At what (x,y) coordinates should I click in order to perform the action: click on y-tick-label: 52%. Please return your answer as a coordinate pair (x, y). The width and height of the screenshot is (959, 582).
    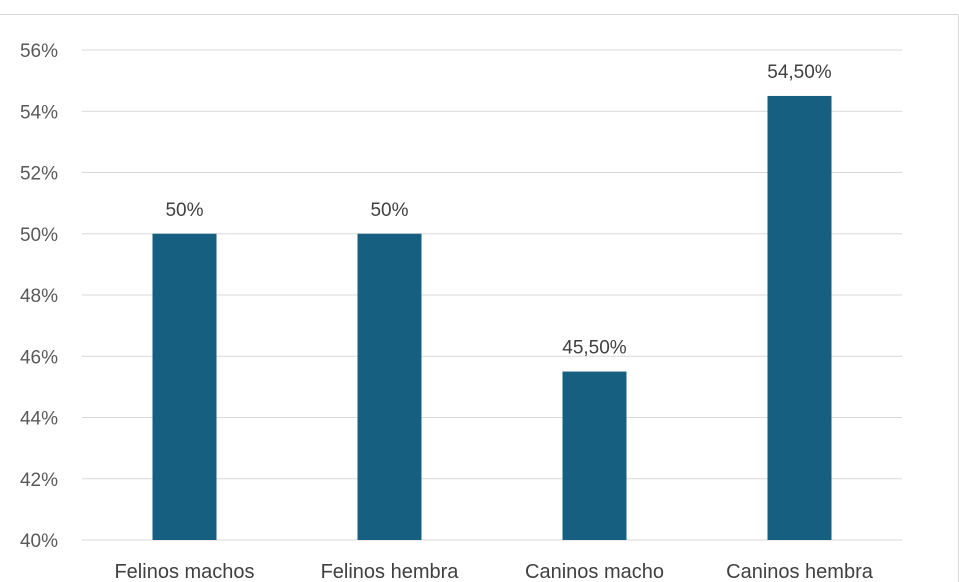
    Looking at the image, I should click on (39, 174).